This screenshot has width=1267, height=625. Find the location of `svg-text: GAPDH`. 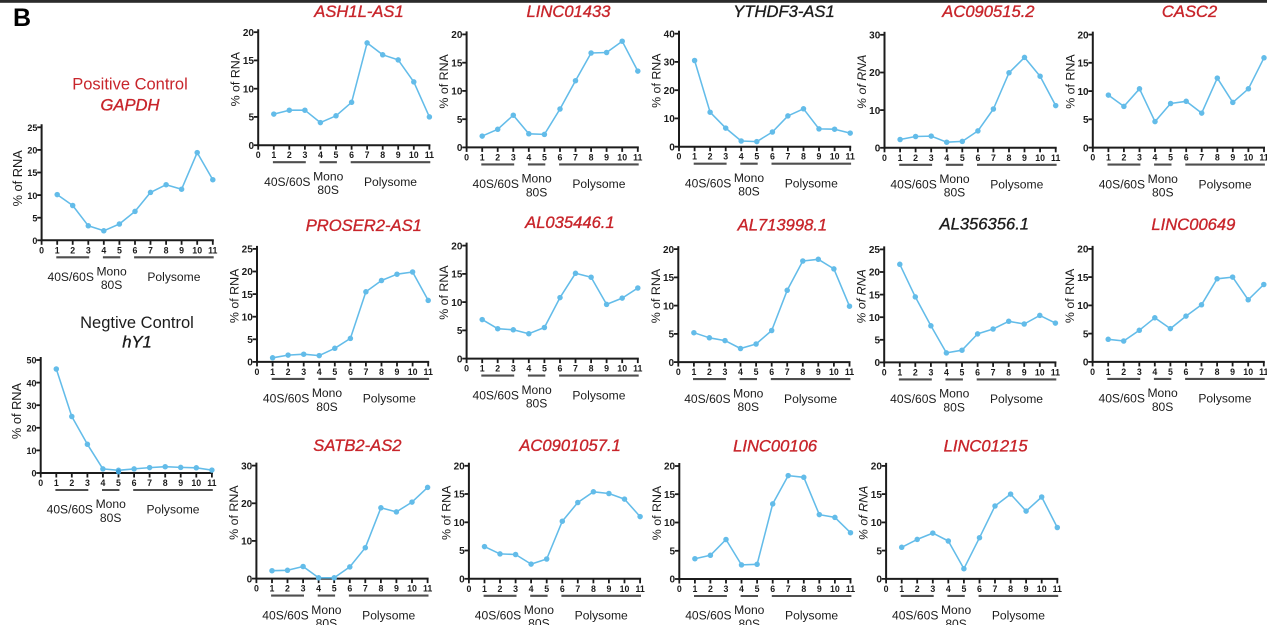

svg-text: GAPDH is located at coordinates (129, 105).